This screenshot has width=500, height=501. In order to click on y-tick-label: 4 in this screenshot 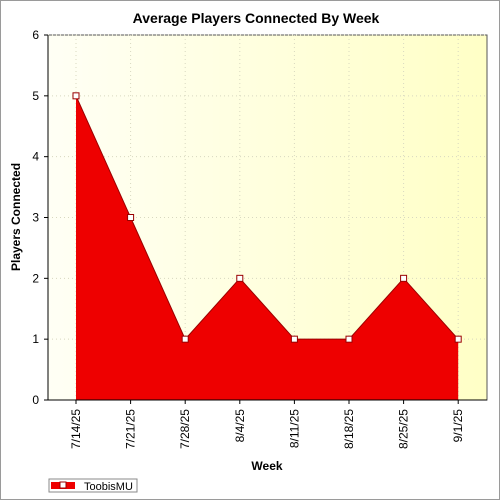, I will do `click(35, 157)`.